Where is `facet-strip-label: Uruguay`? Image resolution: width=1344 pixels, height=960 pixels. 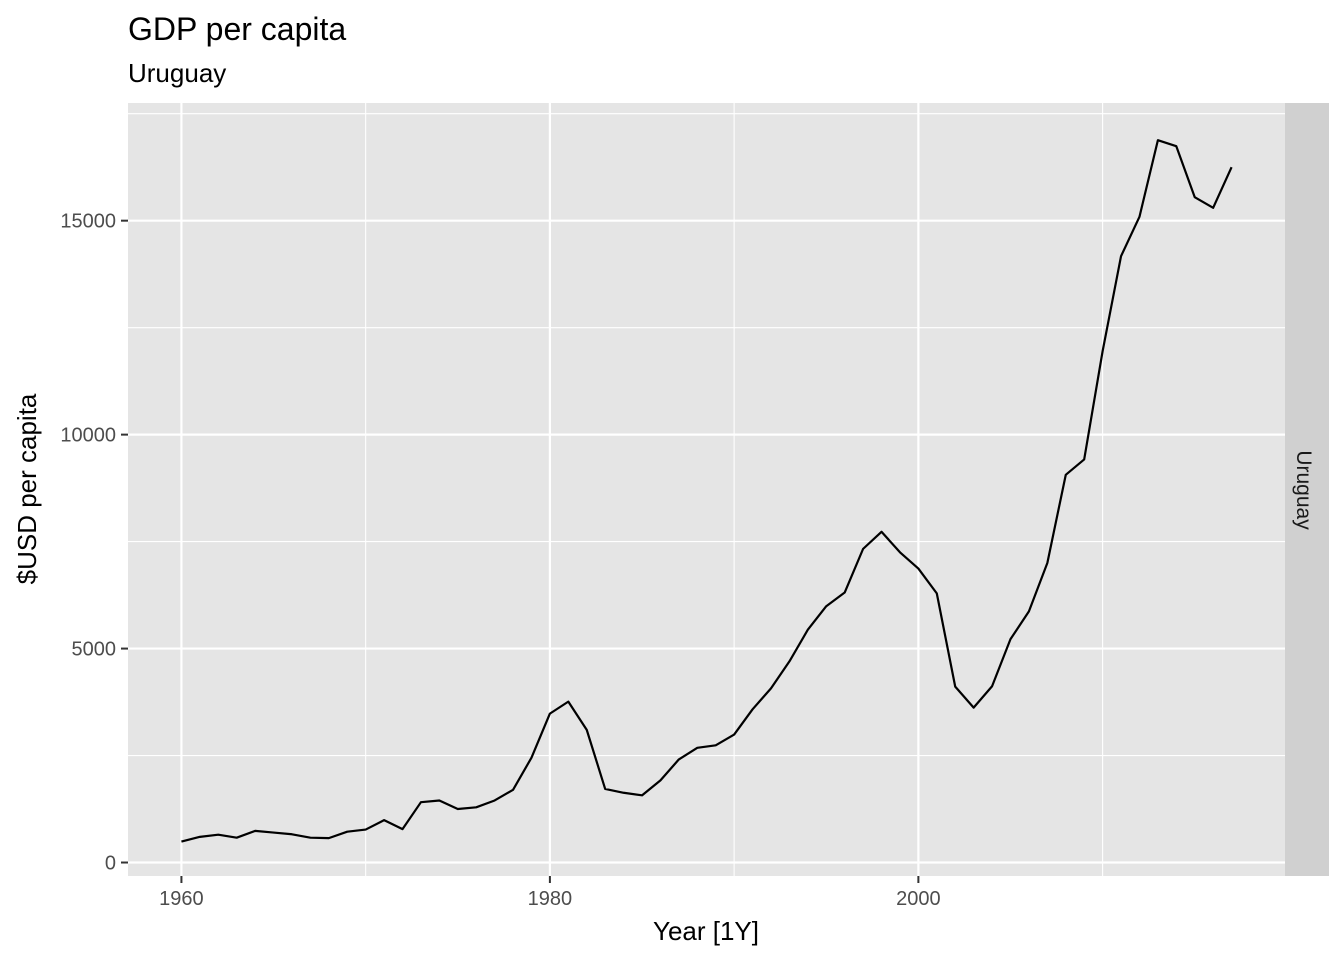 facet-strip-label: Uruguay is located at coordinates (1303, 490).